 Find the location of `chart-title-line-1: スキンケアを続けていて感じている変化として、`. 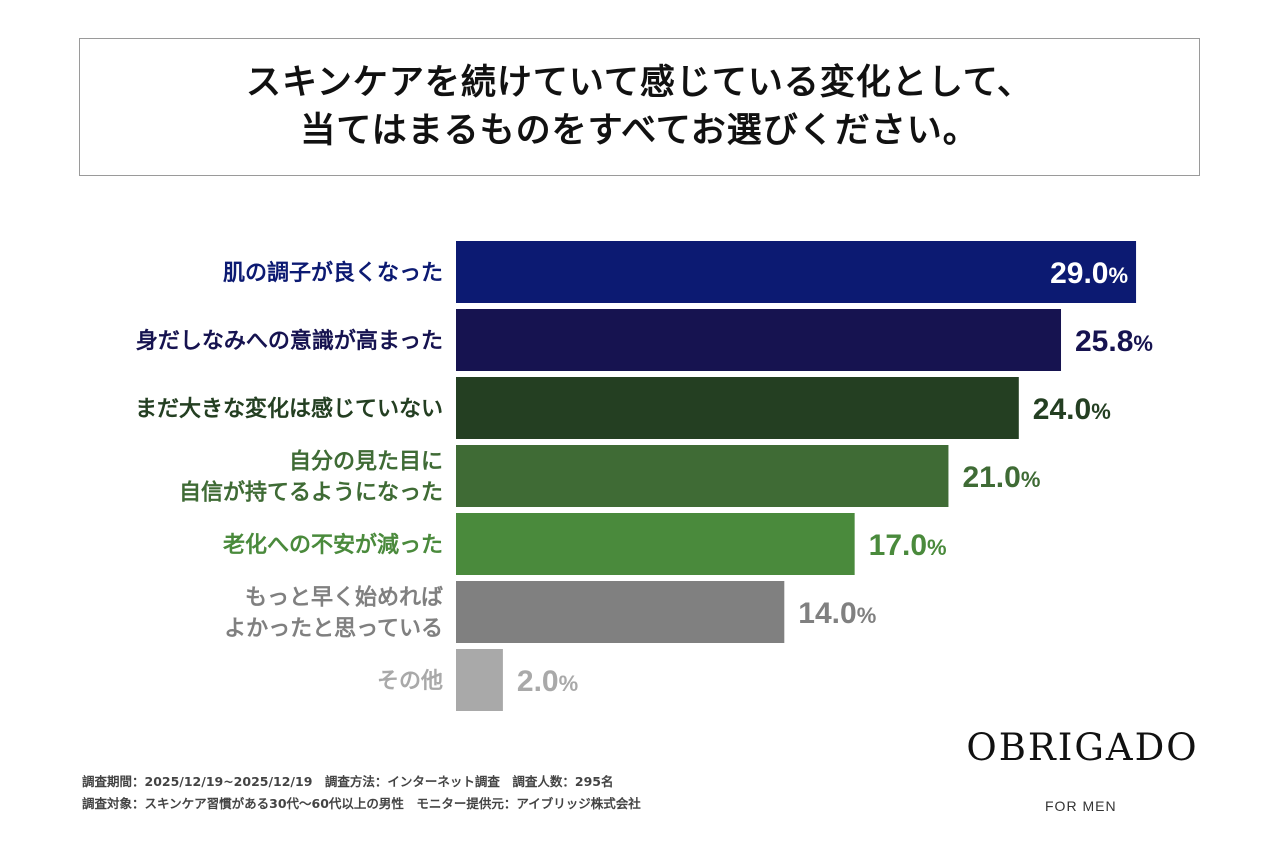

chart-title-line-1: スキンケアを続けていて感じている変化として、 is located at coordinates (639, 83).